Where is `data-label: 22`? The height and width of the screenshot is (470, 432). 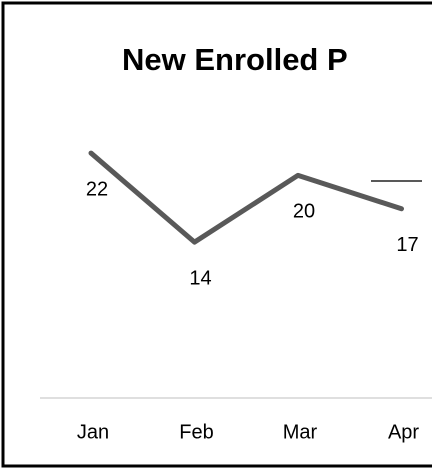
data-label: 22 is located at coordinates (97, 189).